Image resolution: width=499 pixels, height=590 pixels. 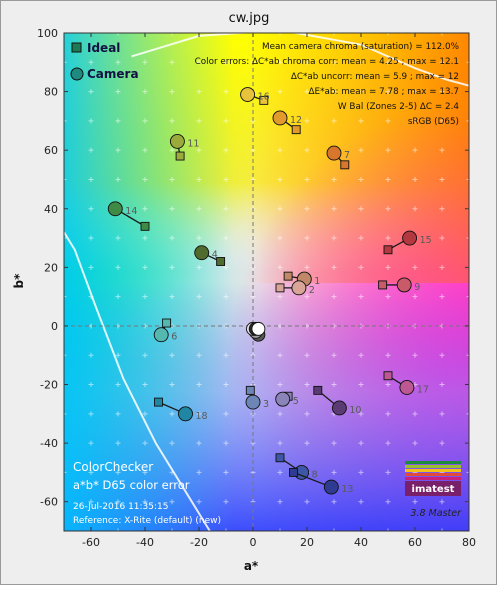 What do you see at coordinates (51, 150) in the screenshot?
I see `y-tick-label: 60` at bounding box center [51, 150].